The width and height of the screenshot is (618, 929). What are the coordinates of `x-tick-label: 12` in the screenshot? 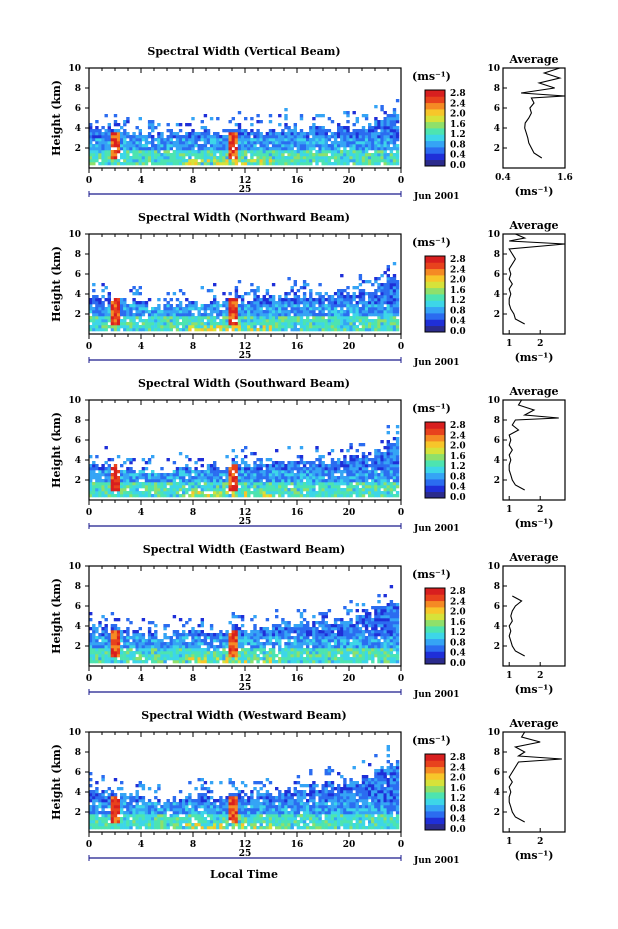 It's located at (245, 347).